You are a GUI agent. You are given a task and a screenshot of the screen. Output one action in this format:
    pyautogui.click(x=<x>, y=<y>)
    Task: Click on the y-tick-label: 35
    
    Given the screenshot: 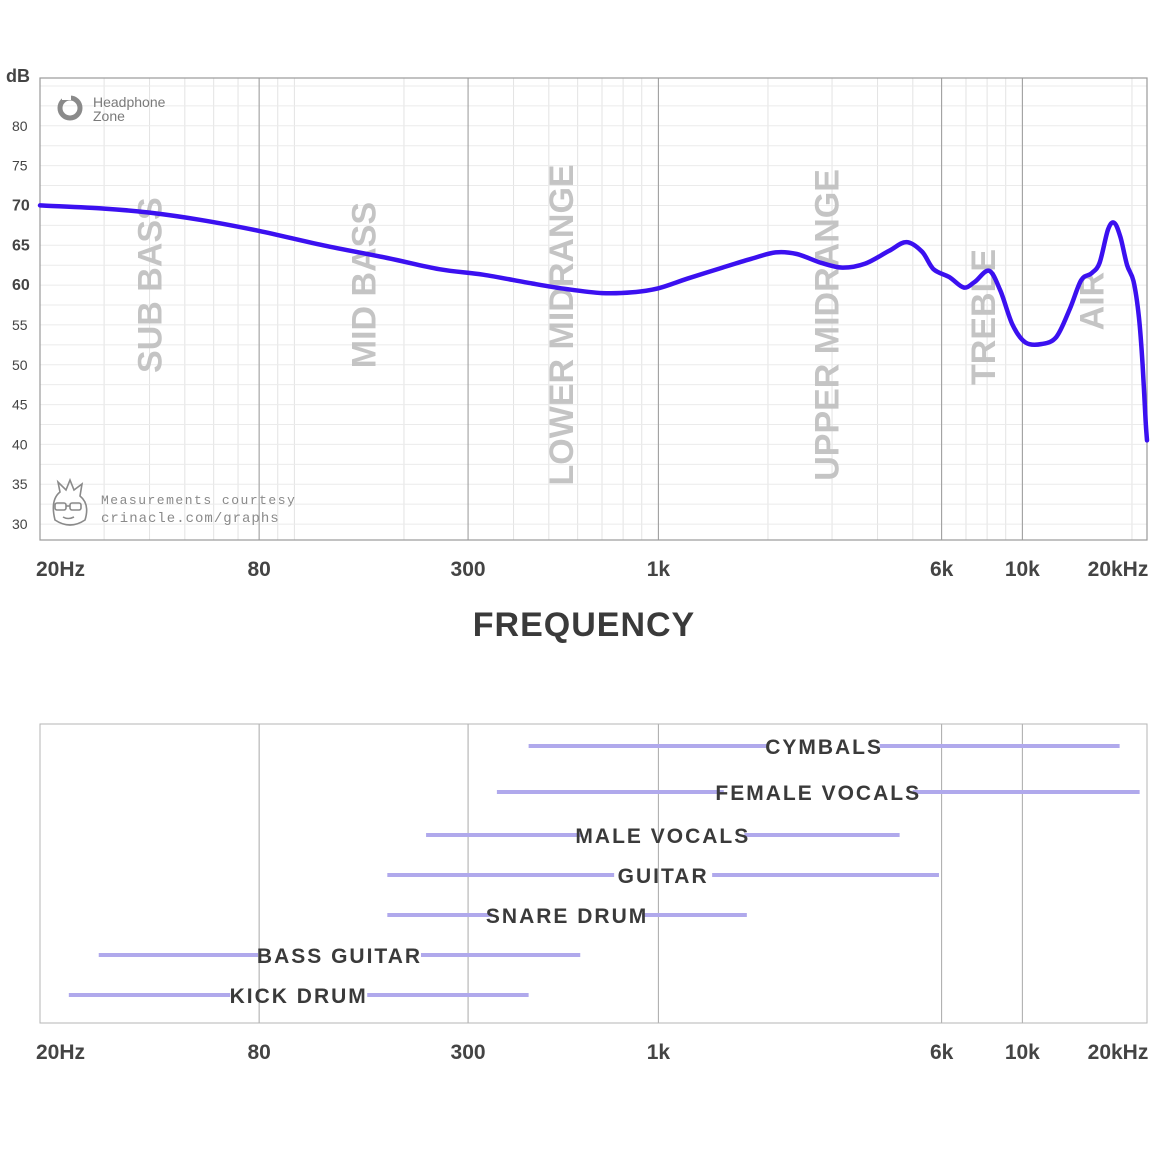 What is the action you would take?
    pyautogui.click(x=20, y=484)
    